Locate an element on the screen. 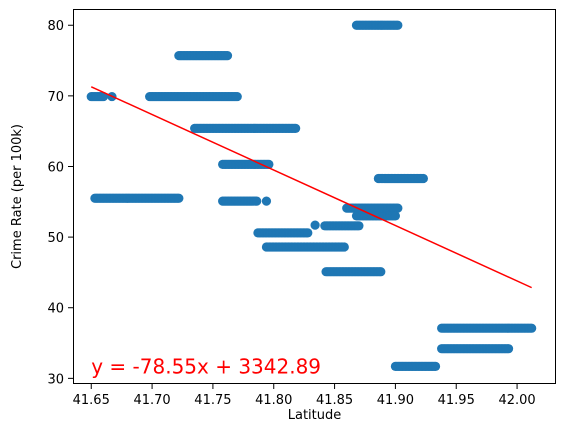 Image resolution: width=563 pixels, height=432 pixels. regression-equation-label: y = -78.55x + 3342.89 is located at coordinates (206, 366).